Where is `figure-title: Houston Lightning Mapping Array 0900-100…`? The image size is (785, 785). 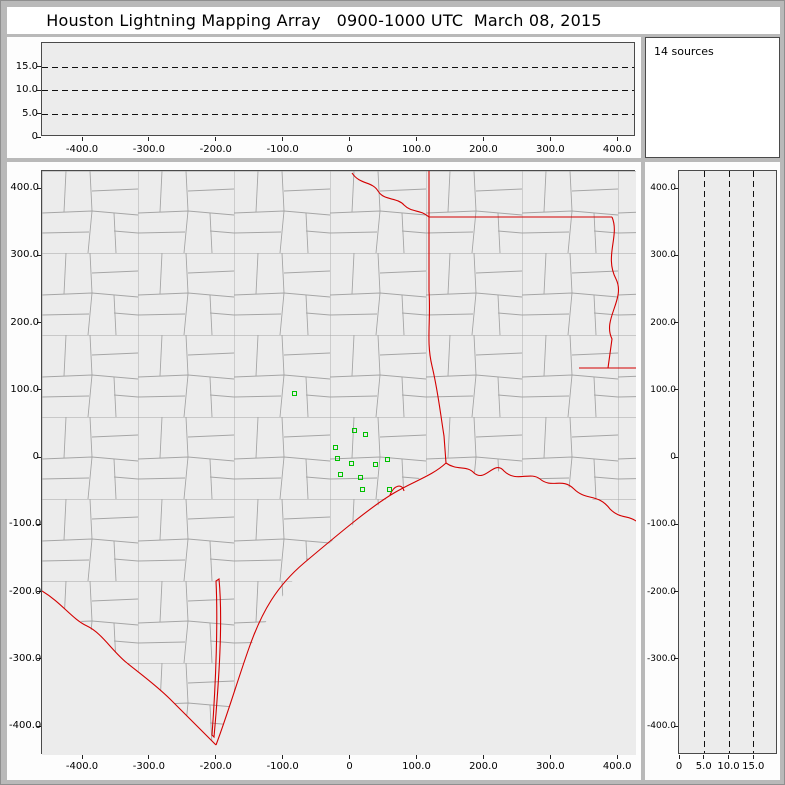 figure-title: Houston Lightning Mapping Array 0900-100… is located at coordinates (324, 20).